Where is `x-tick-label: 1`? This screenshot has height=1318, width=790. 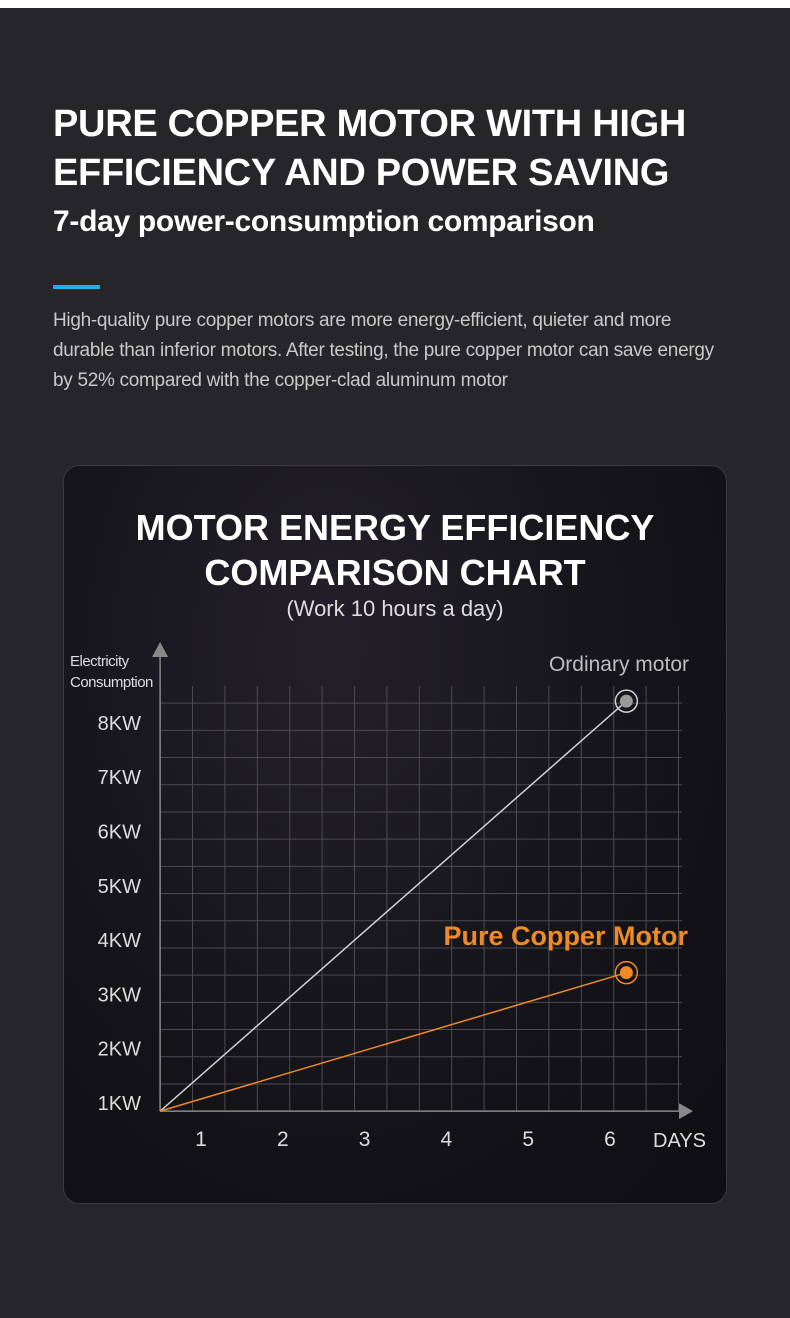
x-tick-label: 1 is located at coordinates (201, 1139).